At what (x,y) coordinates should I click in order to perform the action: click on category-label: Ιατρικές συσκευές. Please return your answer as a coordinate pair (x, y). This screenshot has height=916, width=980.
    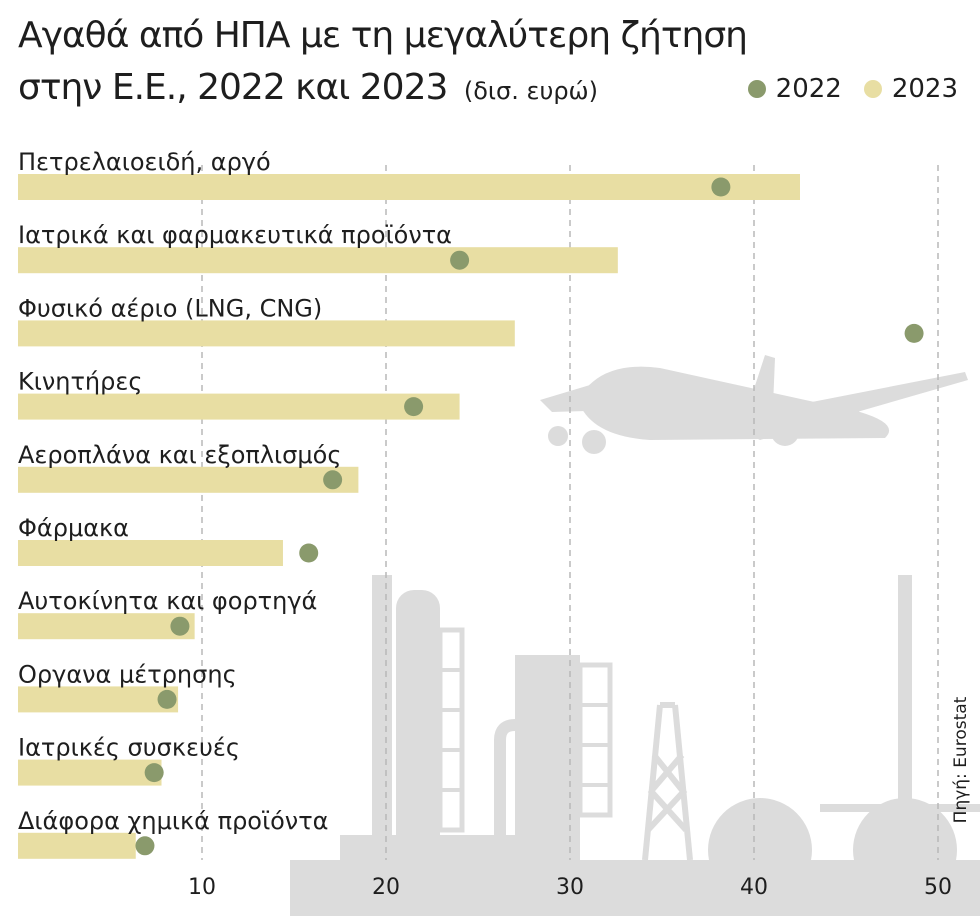
    Looking at the image, I should click on (129, 748).